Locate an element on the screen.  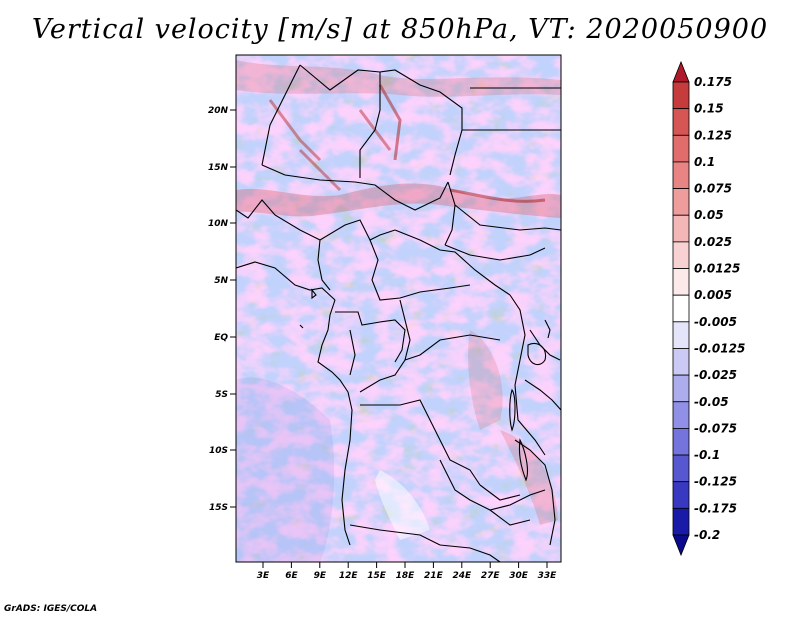
lat-label: 20N is located at coordinates (218, 111).